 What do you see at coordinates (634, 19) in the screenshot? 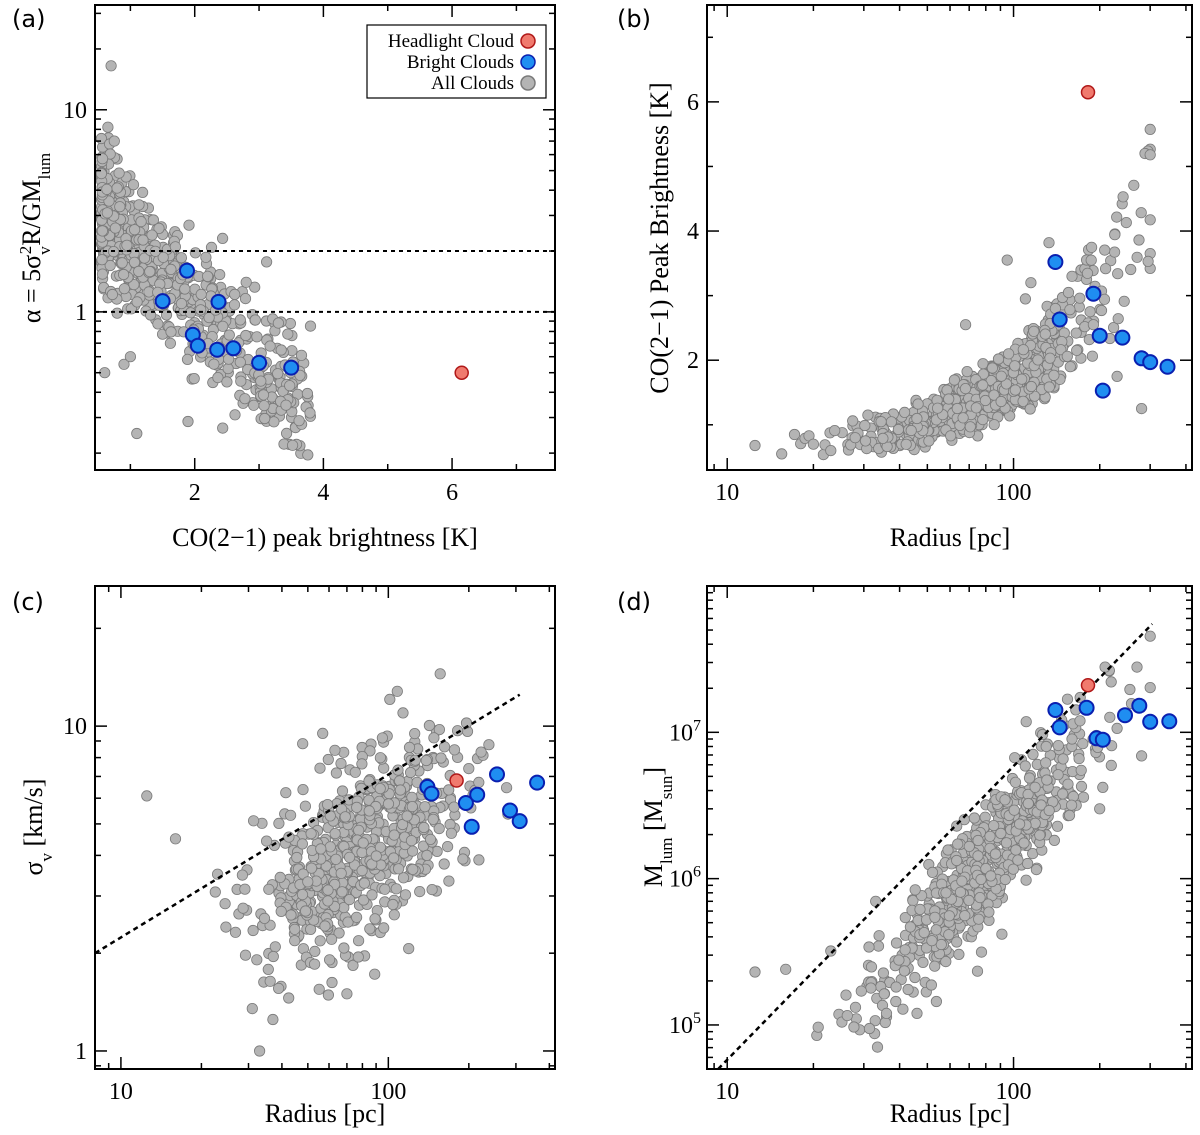
I see `panel-b-label: (b)` at bounding box center [634, 19].